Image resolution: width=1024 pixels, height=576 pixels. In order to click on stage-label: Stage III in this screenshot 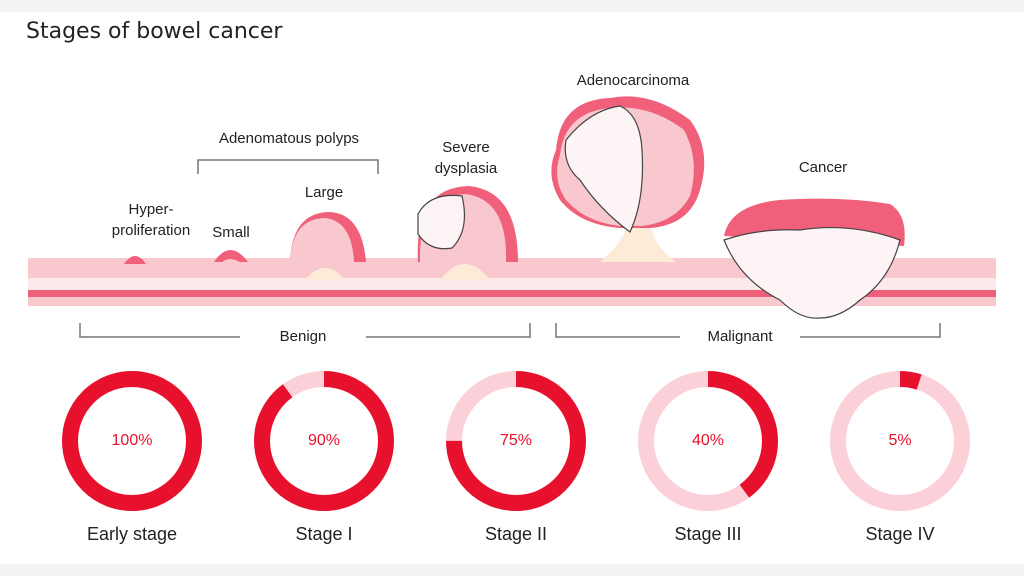, I will do `click(707, 534)`.